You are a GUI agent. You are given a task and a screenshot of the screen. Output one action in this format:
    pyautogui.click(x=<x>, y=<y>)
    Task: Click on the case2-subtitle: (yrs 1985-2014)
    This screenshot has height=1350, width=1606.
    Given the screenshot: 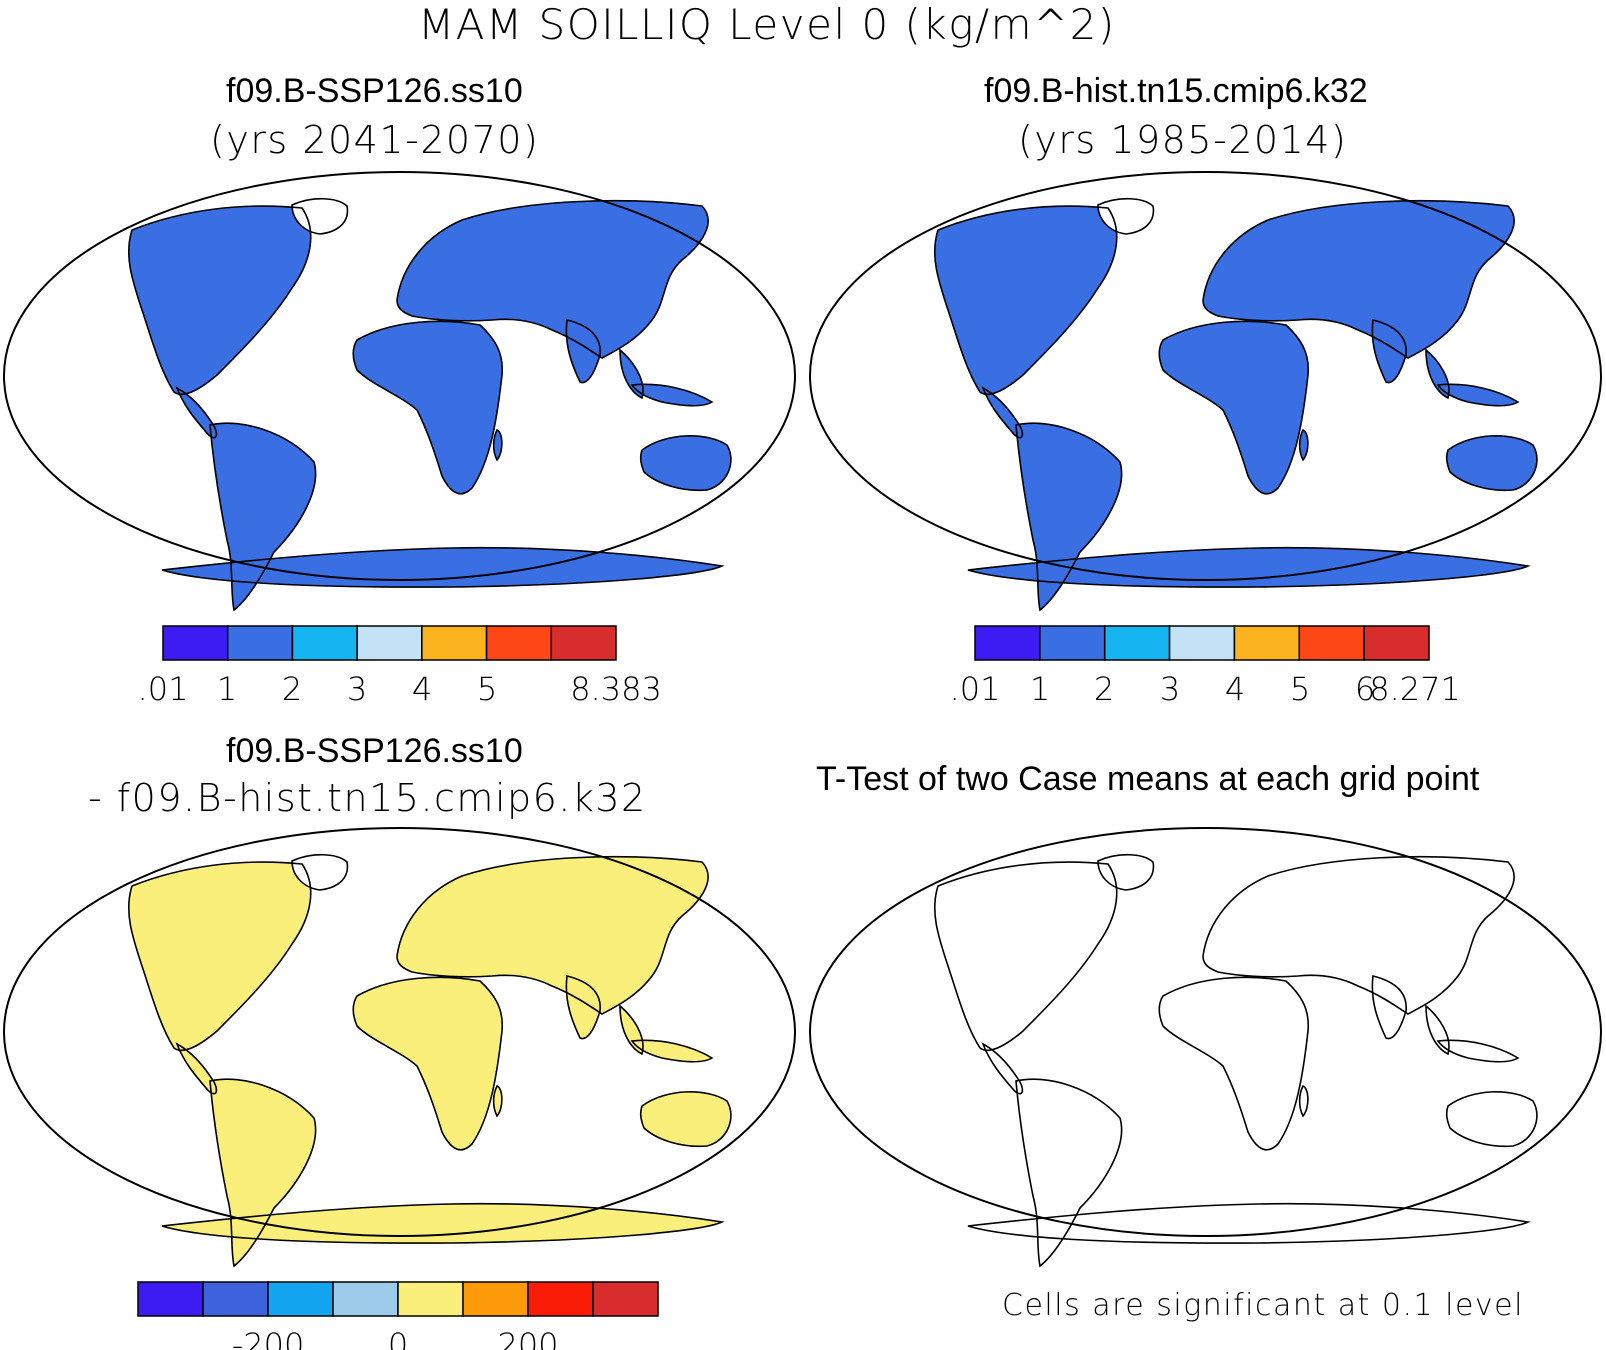 What is the action you would take?
    pyautogui.click(x=1183, y=140)
    